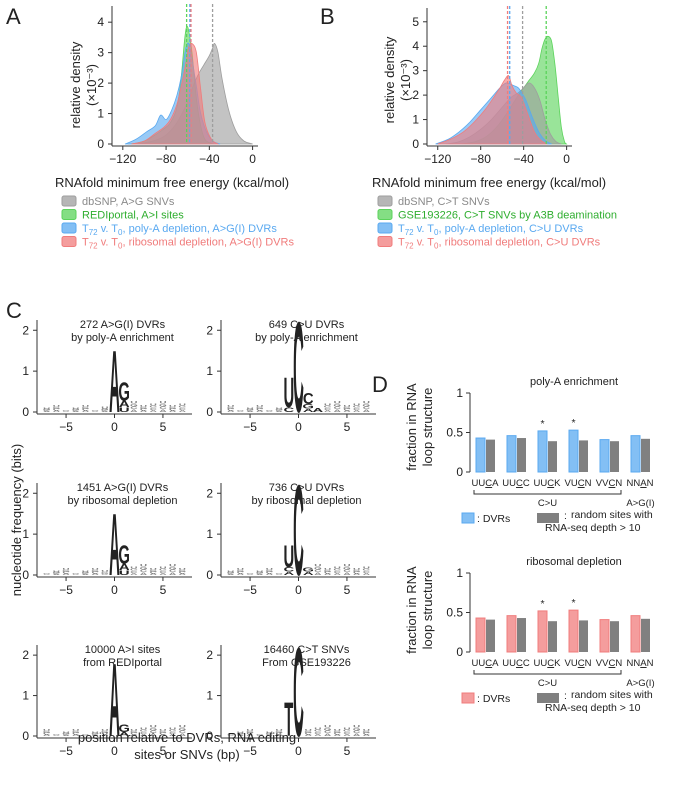 The height and width of the screenshot is (792, 685). What do you see at coordinates (75, 84) in the screenshot?
I see `y-axis-label-a: relative density` at bounding box center [75, 84].